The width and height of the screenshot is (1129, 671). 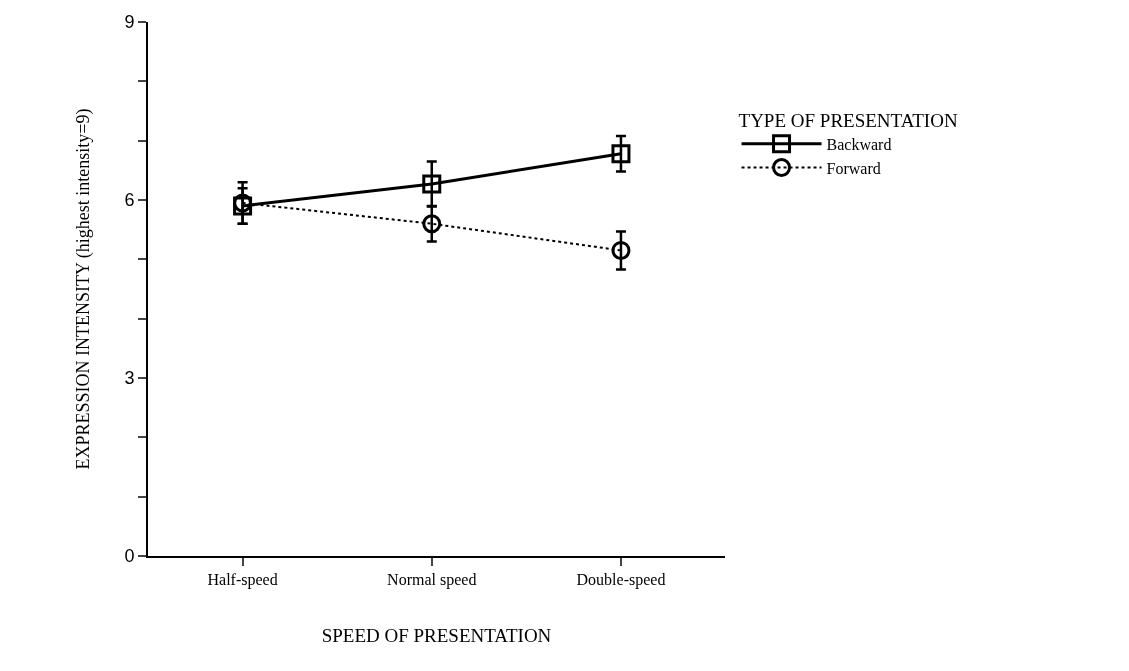 What do you see at coordinates (84, 289) in the screenshot?
I see `y-axis-title: EXPRESSION INTENSITY (highest intensity=9)` at bounding box center [84, 289].